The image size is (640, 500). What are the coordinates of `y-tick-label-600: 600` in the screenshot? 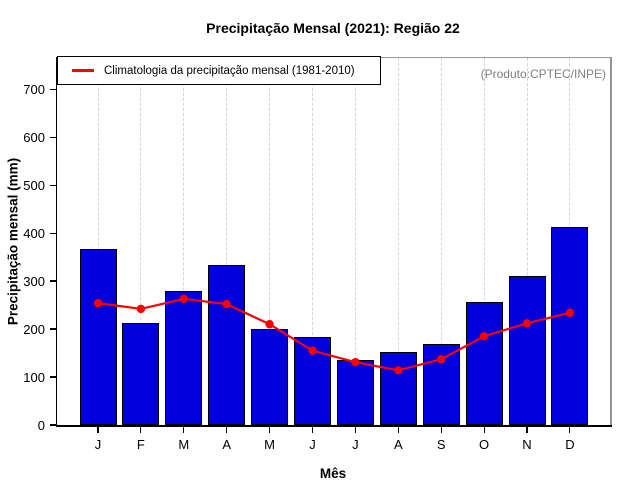 It's located at (34, 137).